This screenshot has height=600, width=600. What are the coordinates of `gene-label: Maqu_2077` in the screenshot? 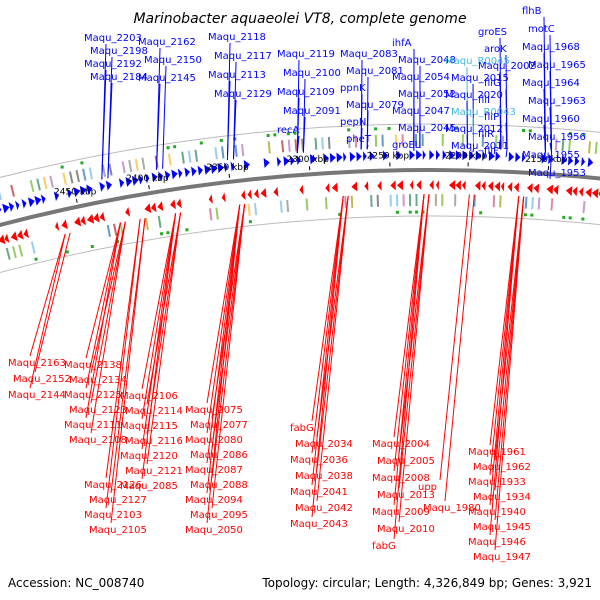 It's located at (219, 425).